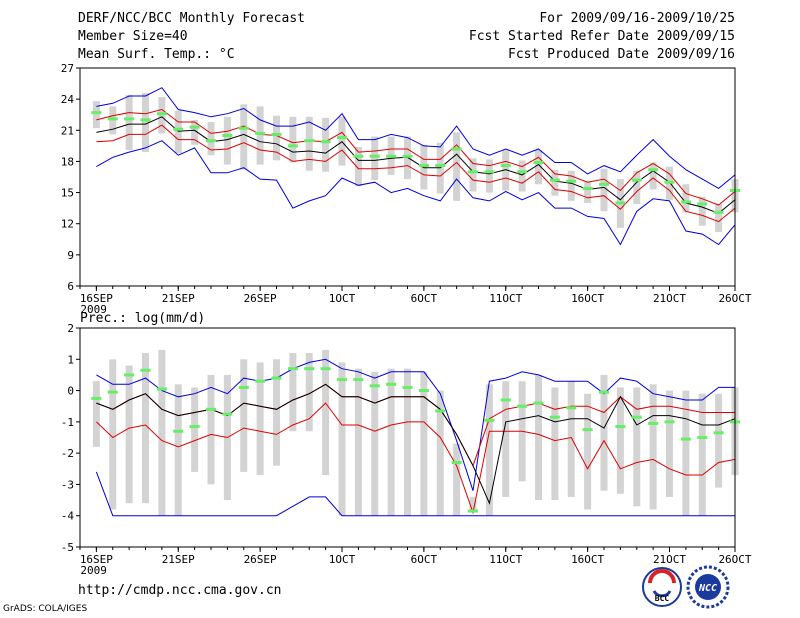  I want to click on forecast-produced-date: Fcst Produced Date 2009/09/16, so click(621, 54).